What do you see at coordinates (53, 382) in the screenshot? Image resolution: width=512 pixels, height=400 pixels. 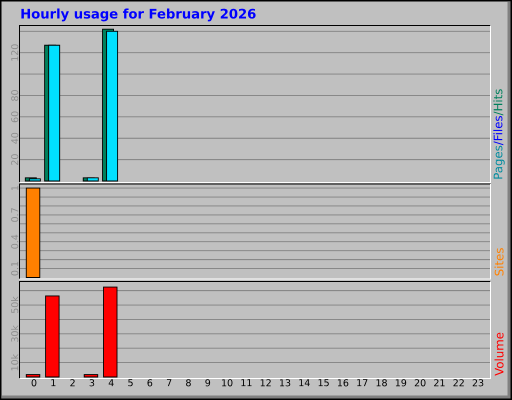 I see `x-tick-label: 1` at bounding box center [53, 382].